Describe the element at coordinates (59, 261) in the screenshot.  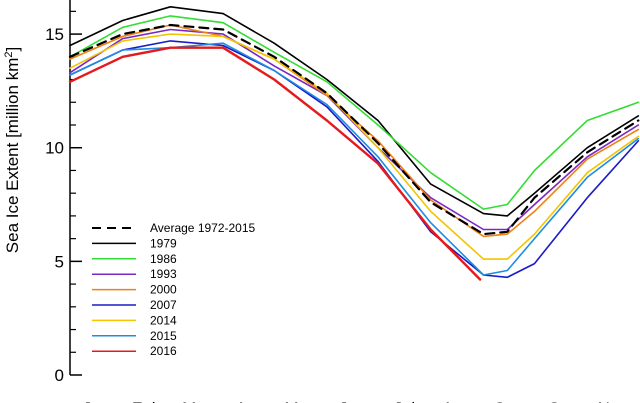
I see `y-tick-label: 5` at that location.